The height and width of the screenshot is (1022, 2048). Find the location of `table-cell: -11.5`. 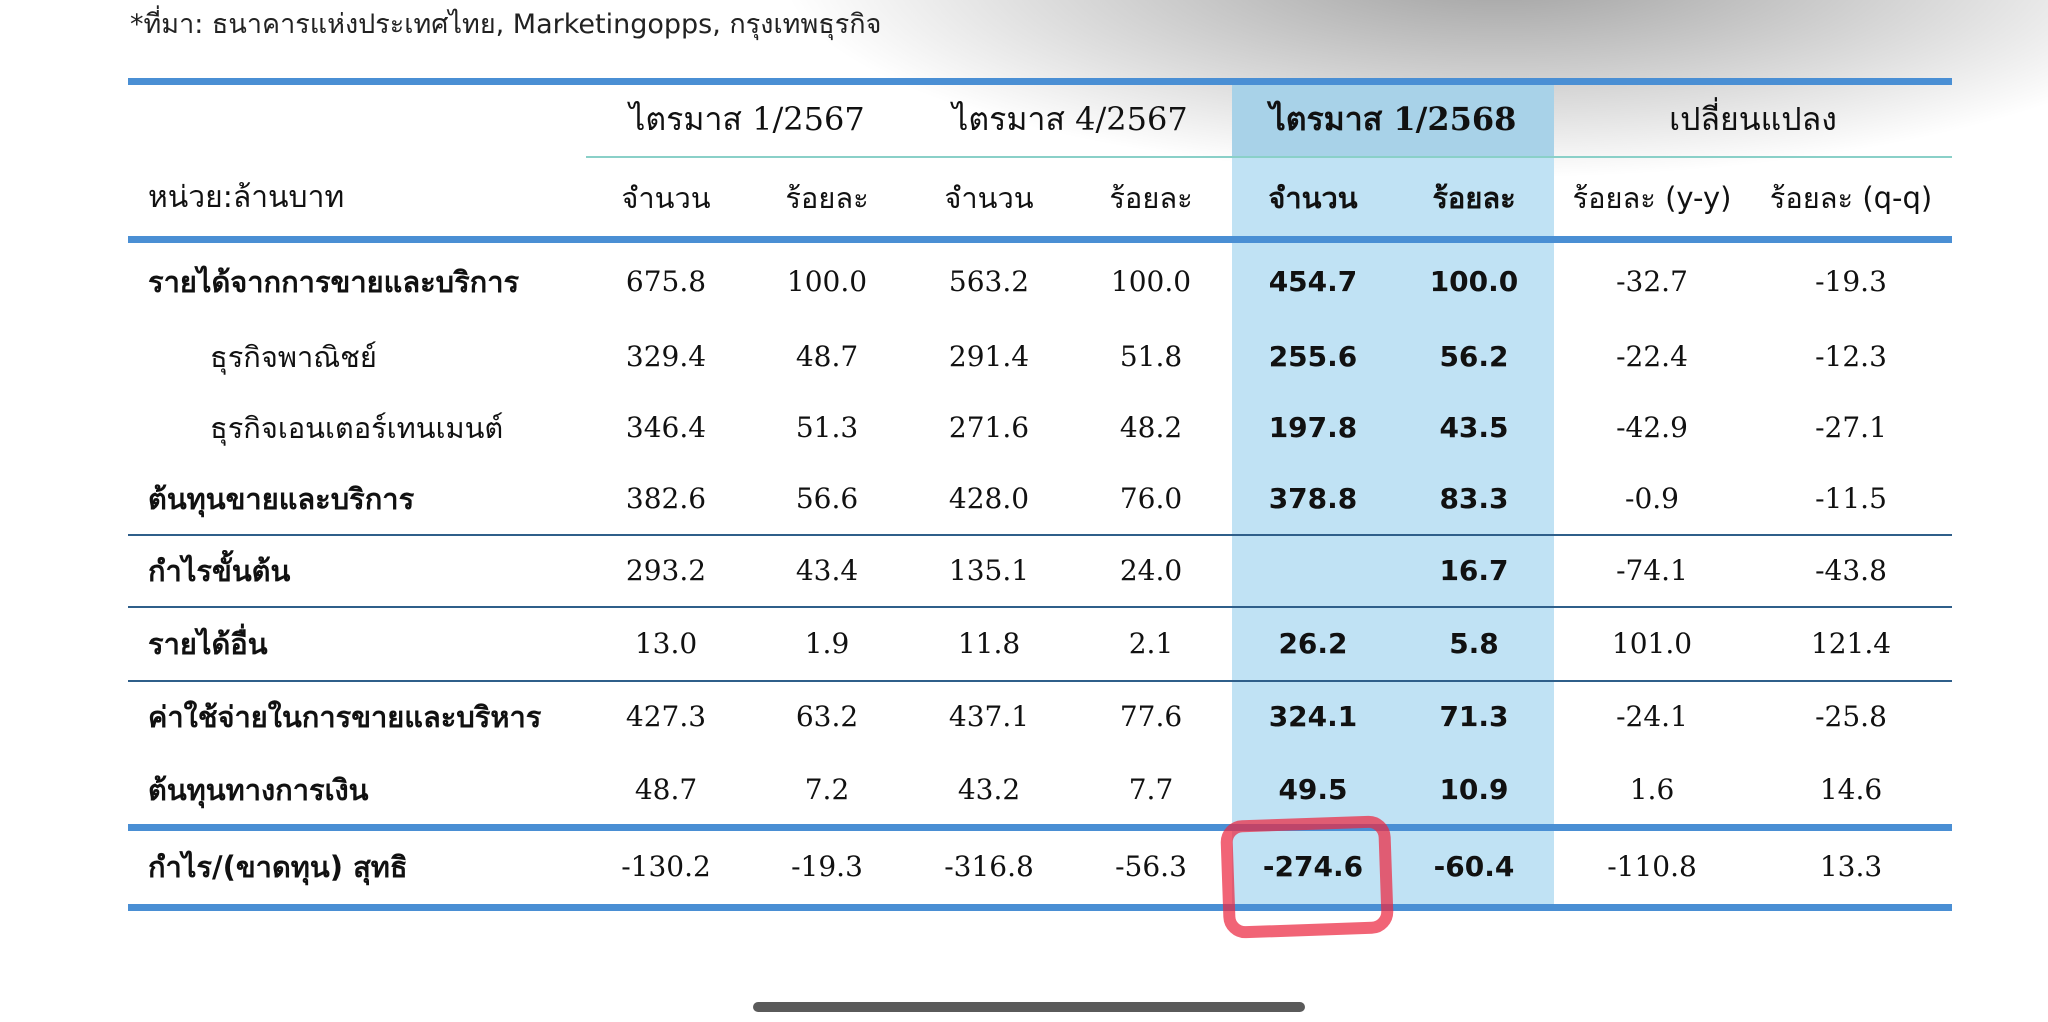

table-cell: -11.5 is located at coordinates (1851, 498).